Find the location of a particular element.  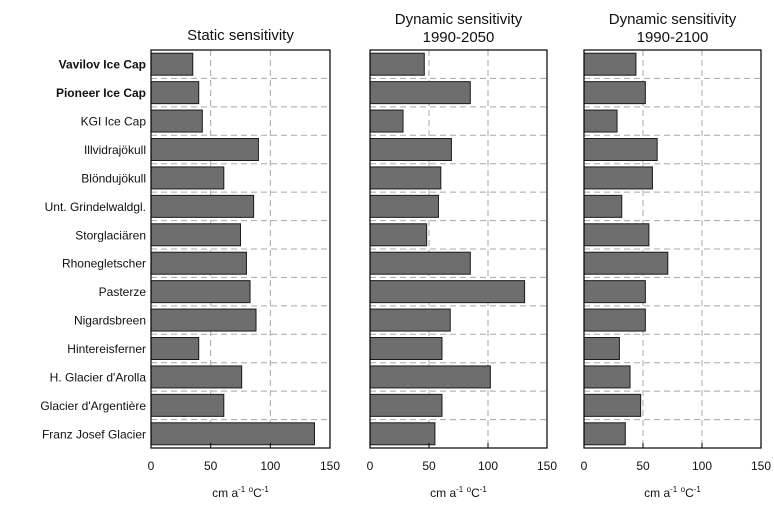

category-label: Pioneer Ice Cap is located at coordinates (101, 93).